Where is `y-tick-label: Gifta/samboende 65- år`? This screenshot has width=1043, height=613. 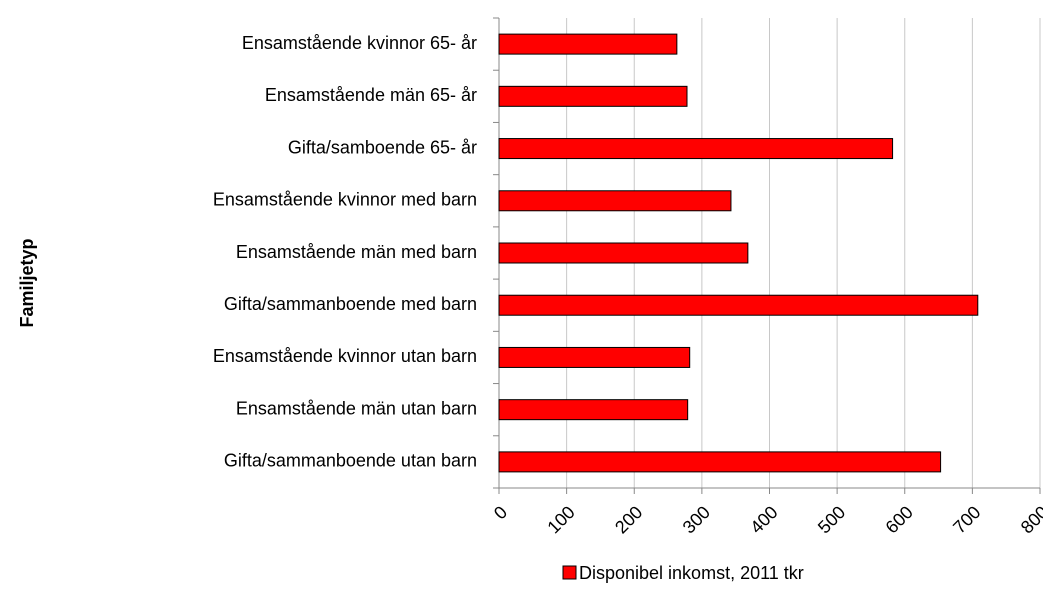
y-tick-label: Gifta/samboende 65- år is located at coordinates (382, 147).